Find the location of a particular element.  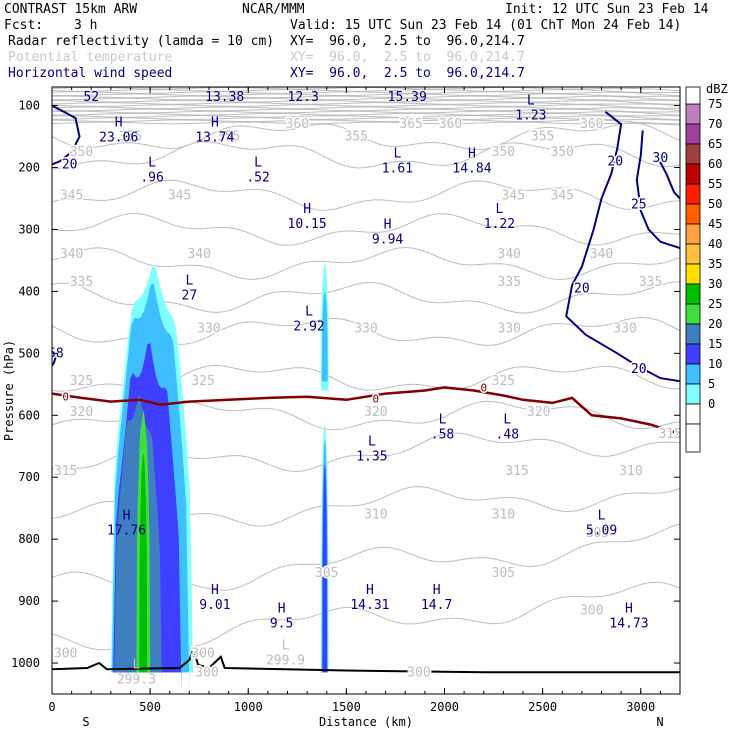

wind-extremum-value: 52 is located at coordinates (91, 97).